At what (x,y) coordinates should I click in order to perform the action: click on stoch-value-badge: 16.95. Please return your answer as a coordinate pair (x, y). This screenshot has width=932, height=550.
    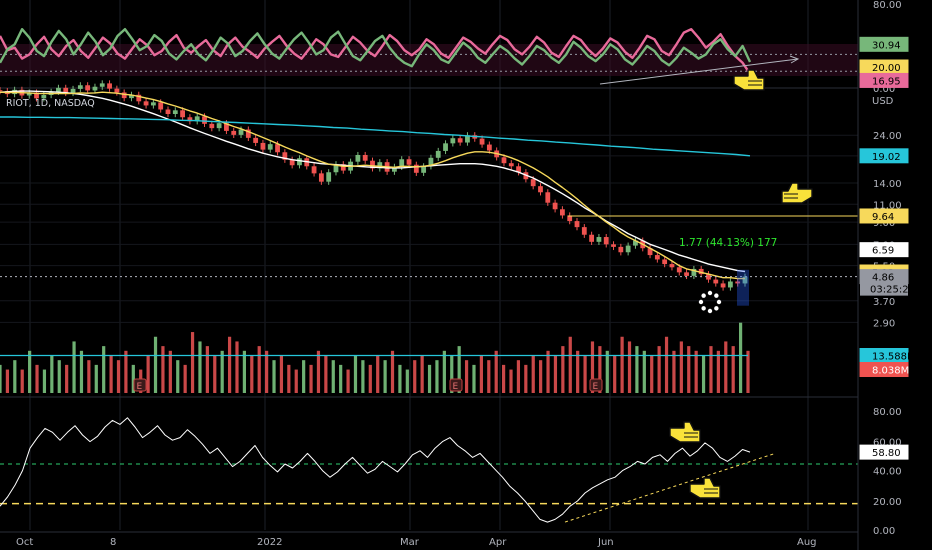
    Looking at the image, I should click on (886, 81).